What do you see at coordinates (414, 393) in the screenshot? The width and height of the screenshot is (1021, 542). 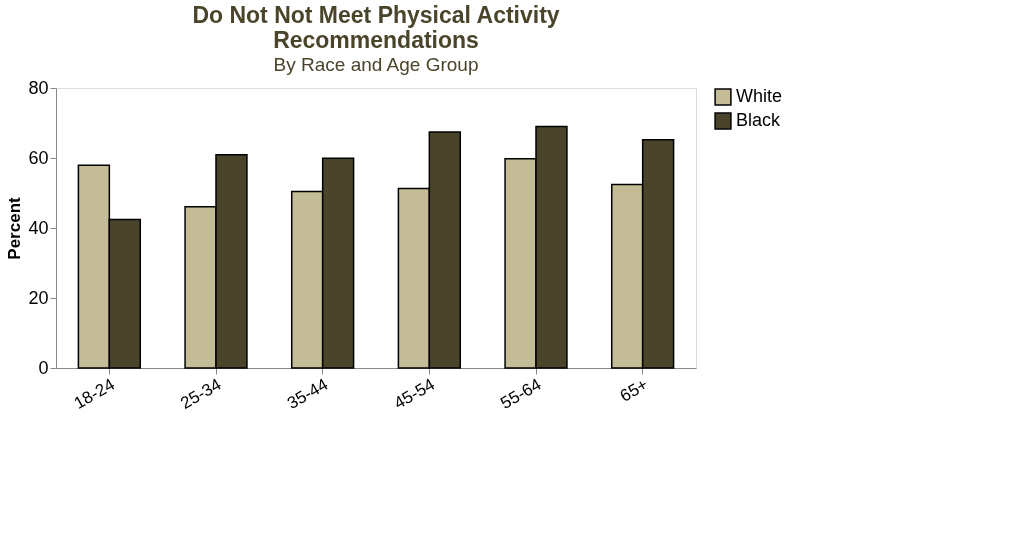 I see `x-tick-label: 45-54` at bounding box center [414, 393].